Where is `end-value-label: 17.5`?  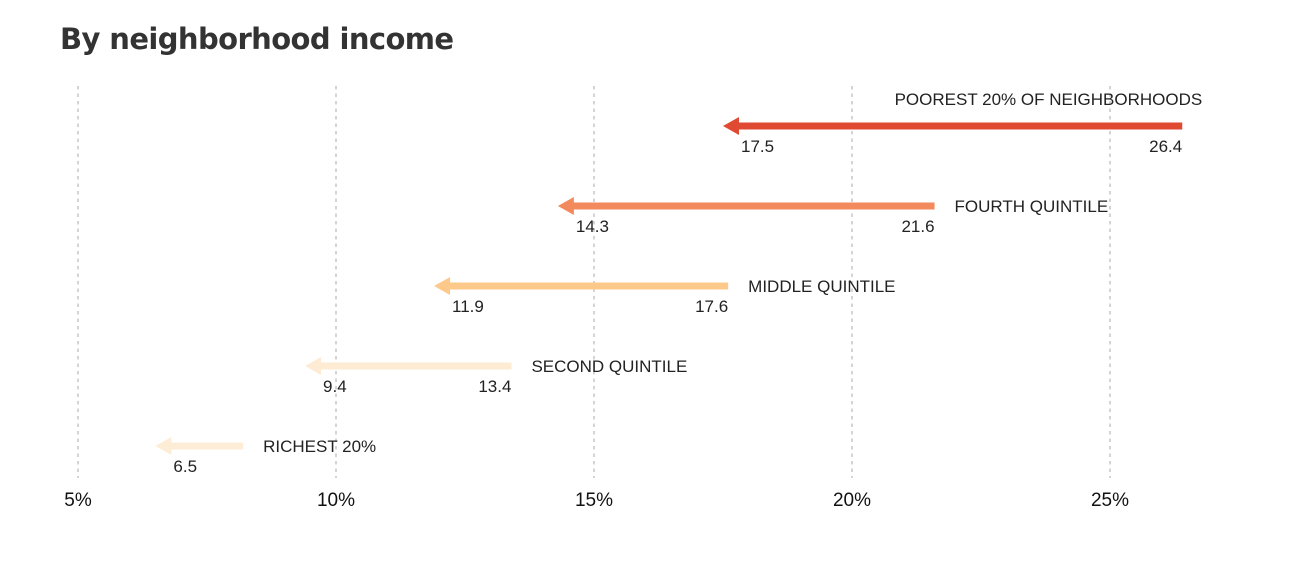 end-value-label: 17.5 is located at coordinates (757, 146).